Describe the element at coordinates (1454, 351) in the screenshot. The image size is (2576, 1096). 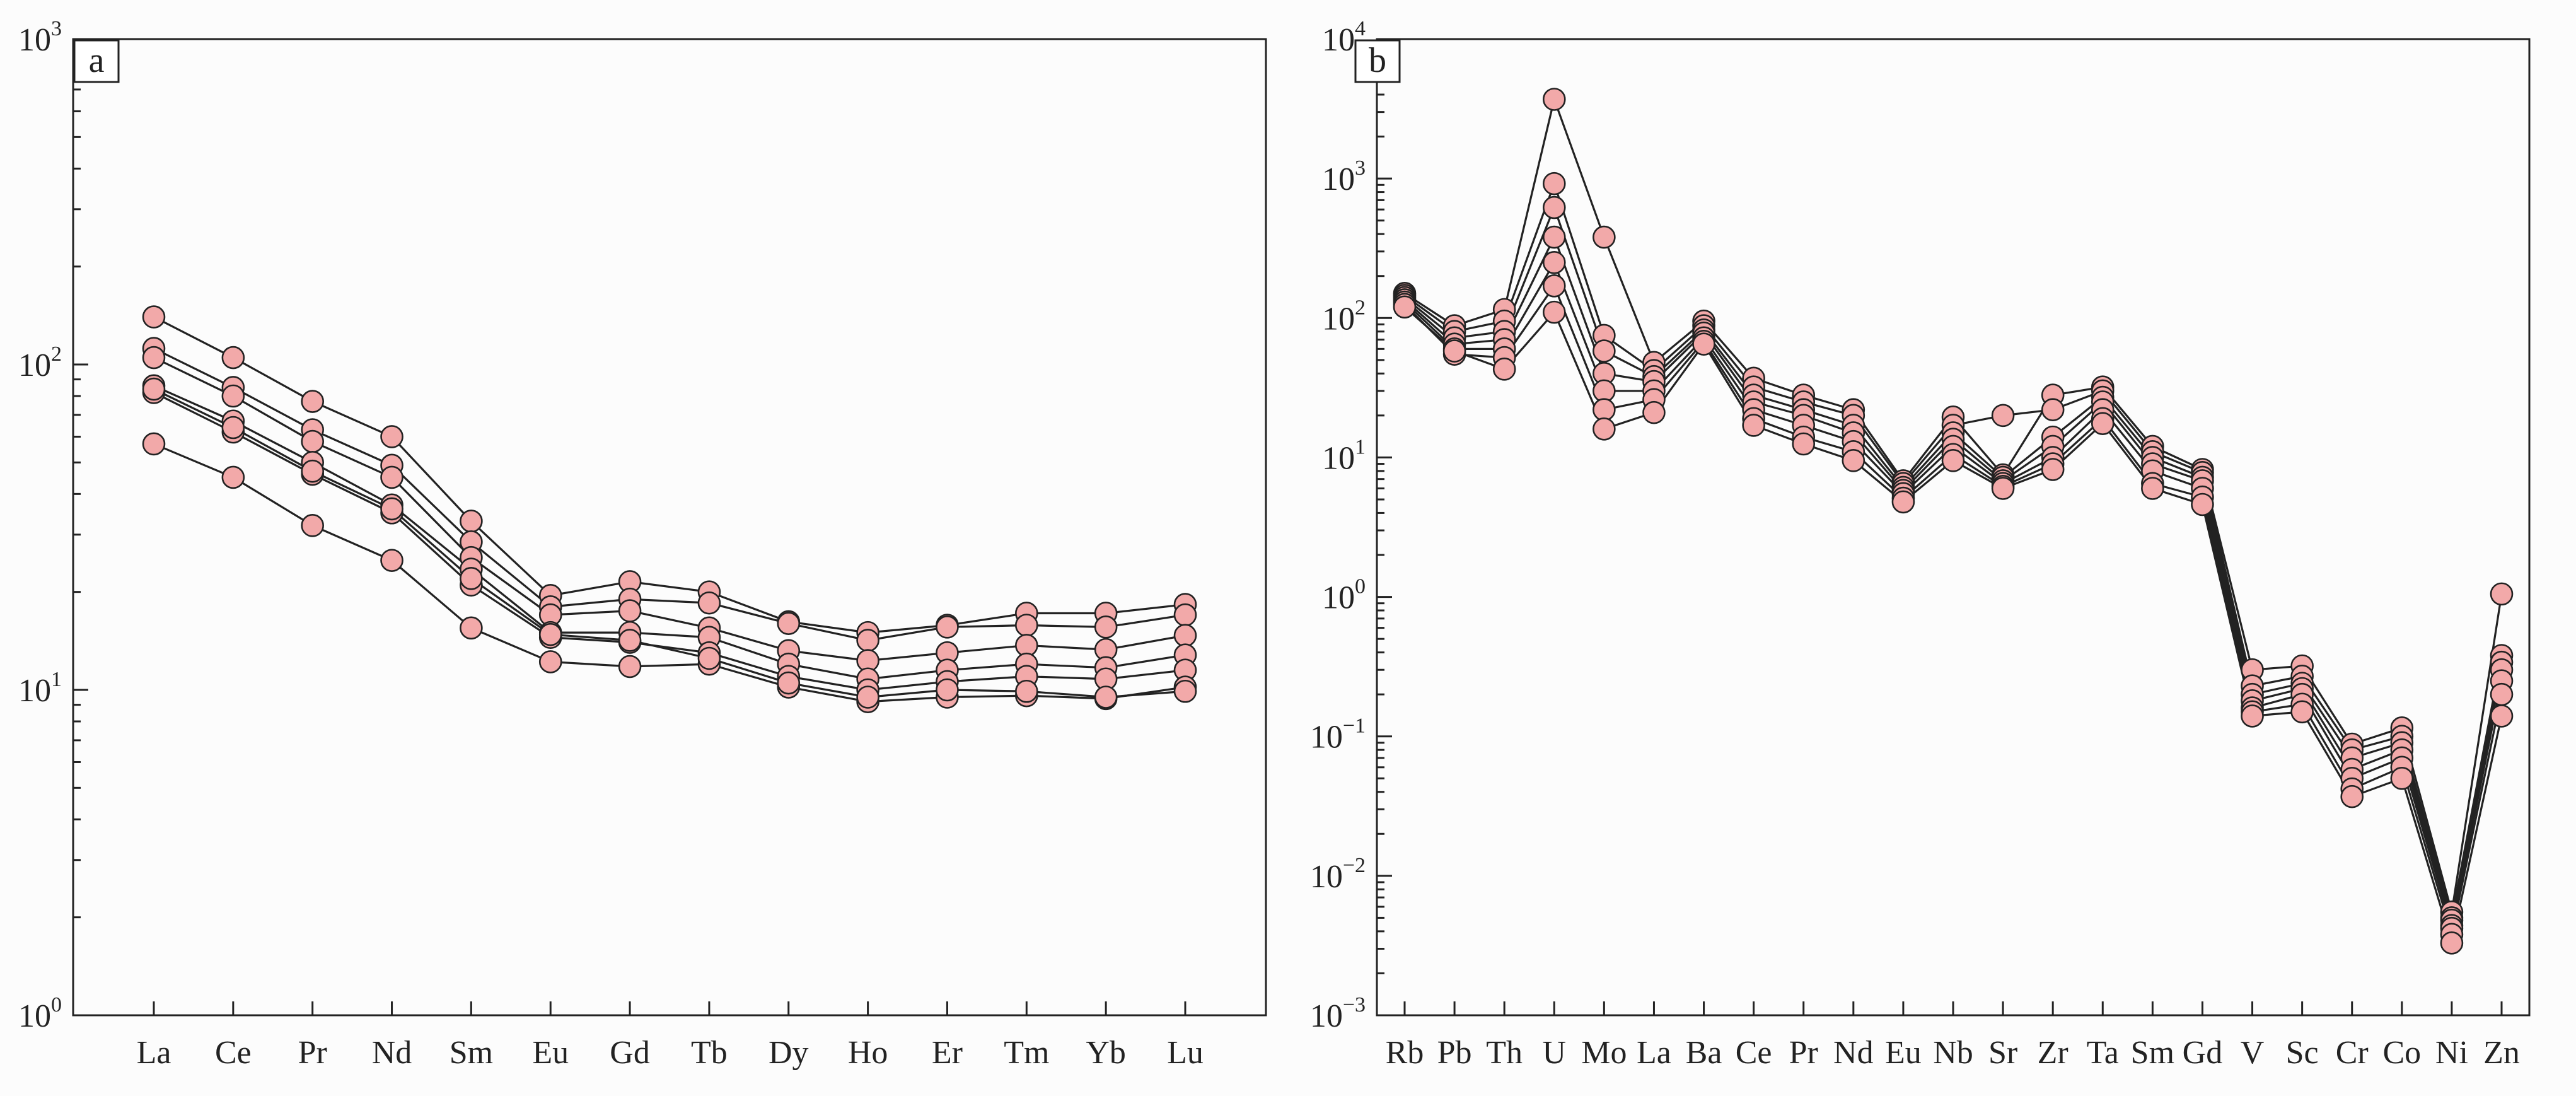
I see `data-point-s7-pb` at that location.